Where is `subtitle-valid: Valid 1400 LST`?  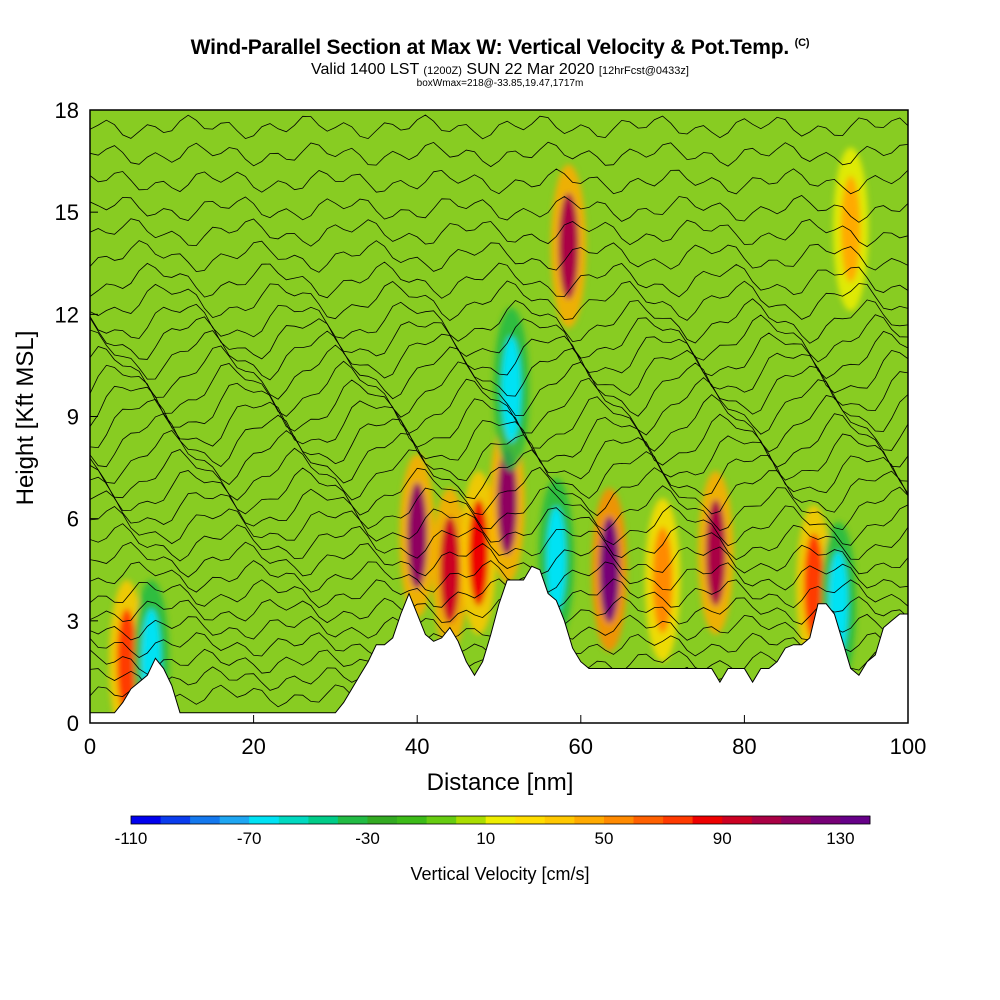
subtitle-valid: Valid 1400 LST is located at coordinates (365, 69).